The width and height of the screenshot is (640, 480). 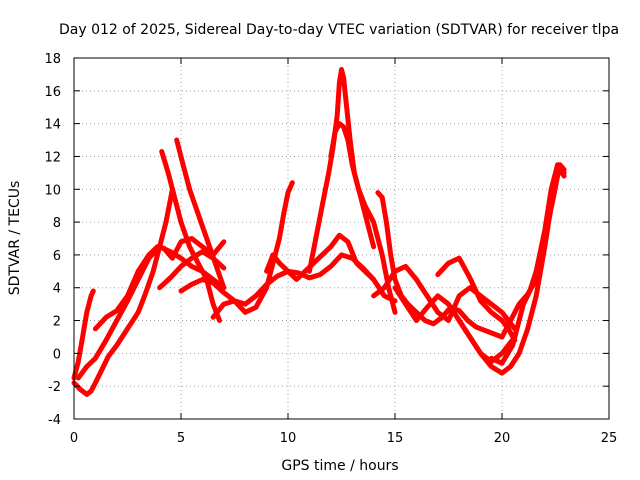 I want to click on y-tick-label: 2, so click(x=57, y=322).